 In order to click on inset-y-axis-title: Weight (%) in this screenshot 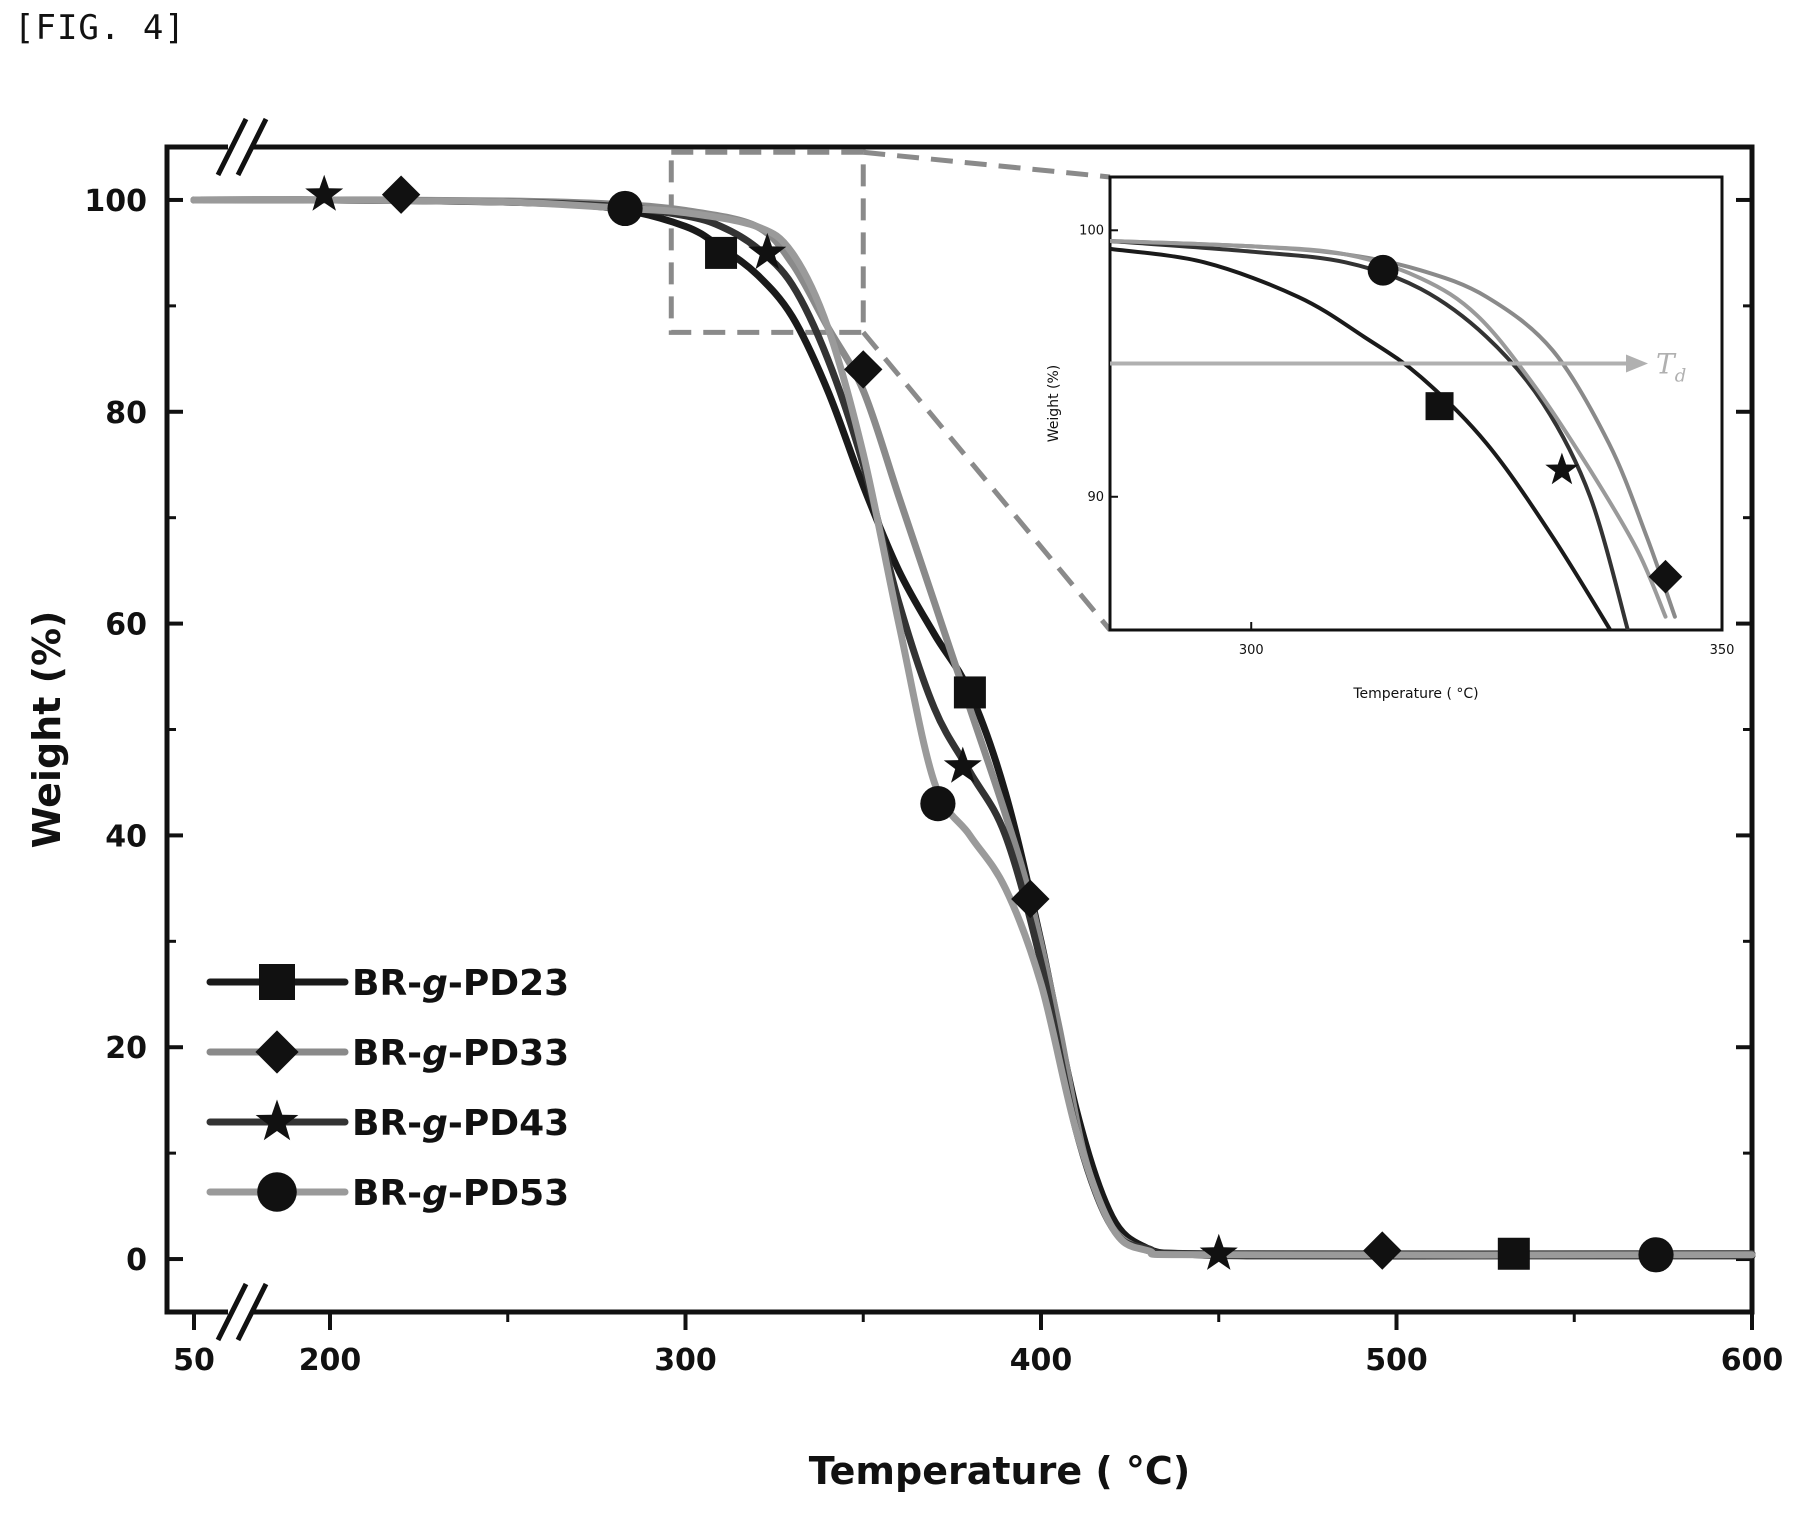, I will do `click(1054, 403)`.